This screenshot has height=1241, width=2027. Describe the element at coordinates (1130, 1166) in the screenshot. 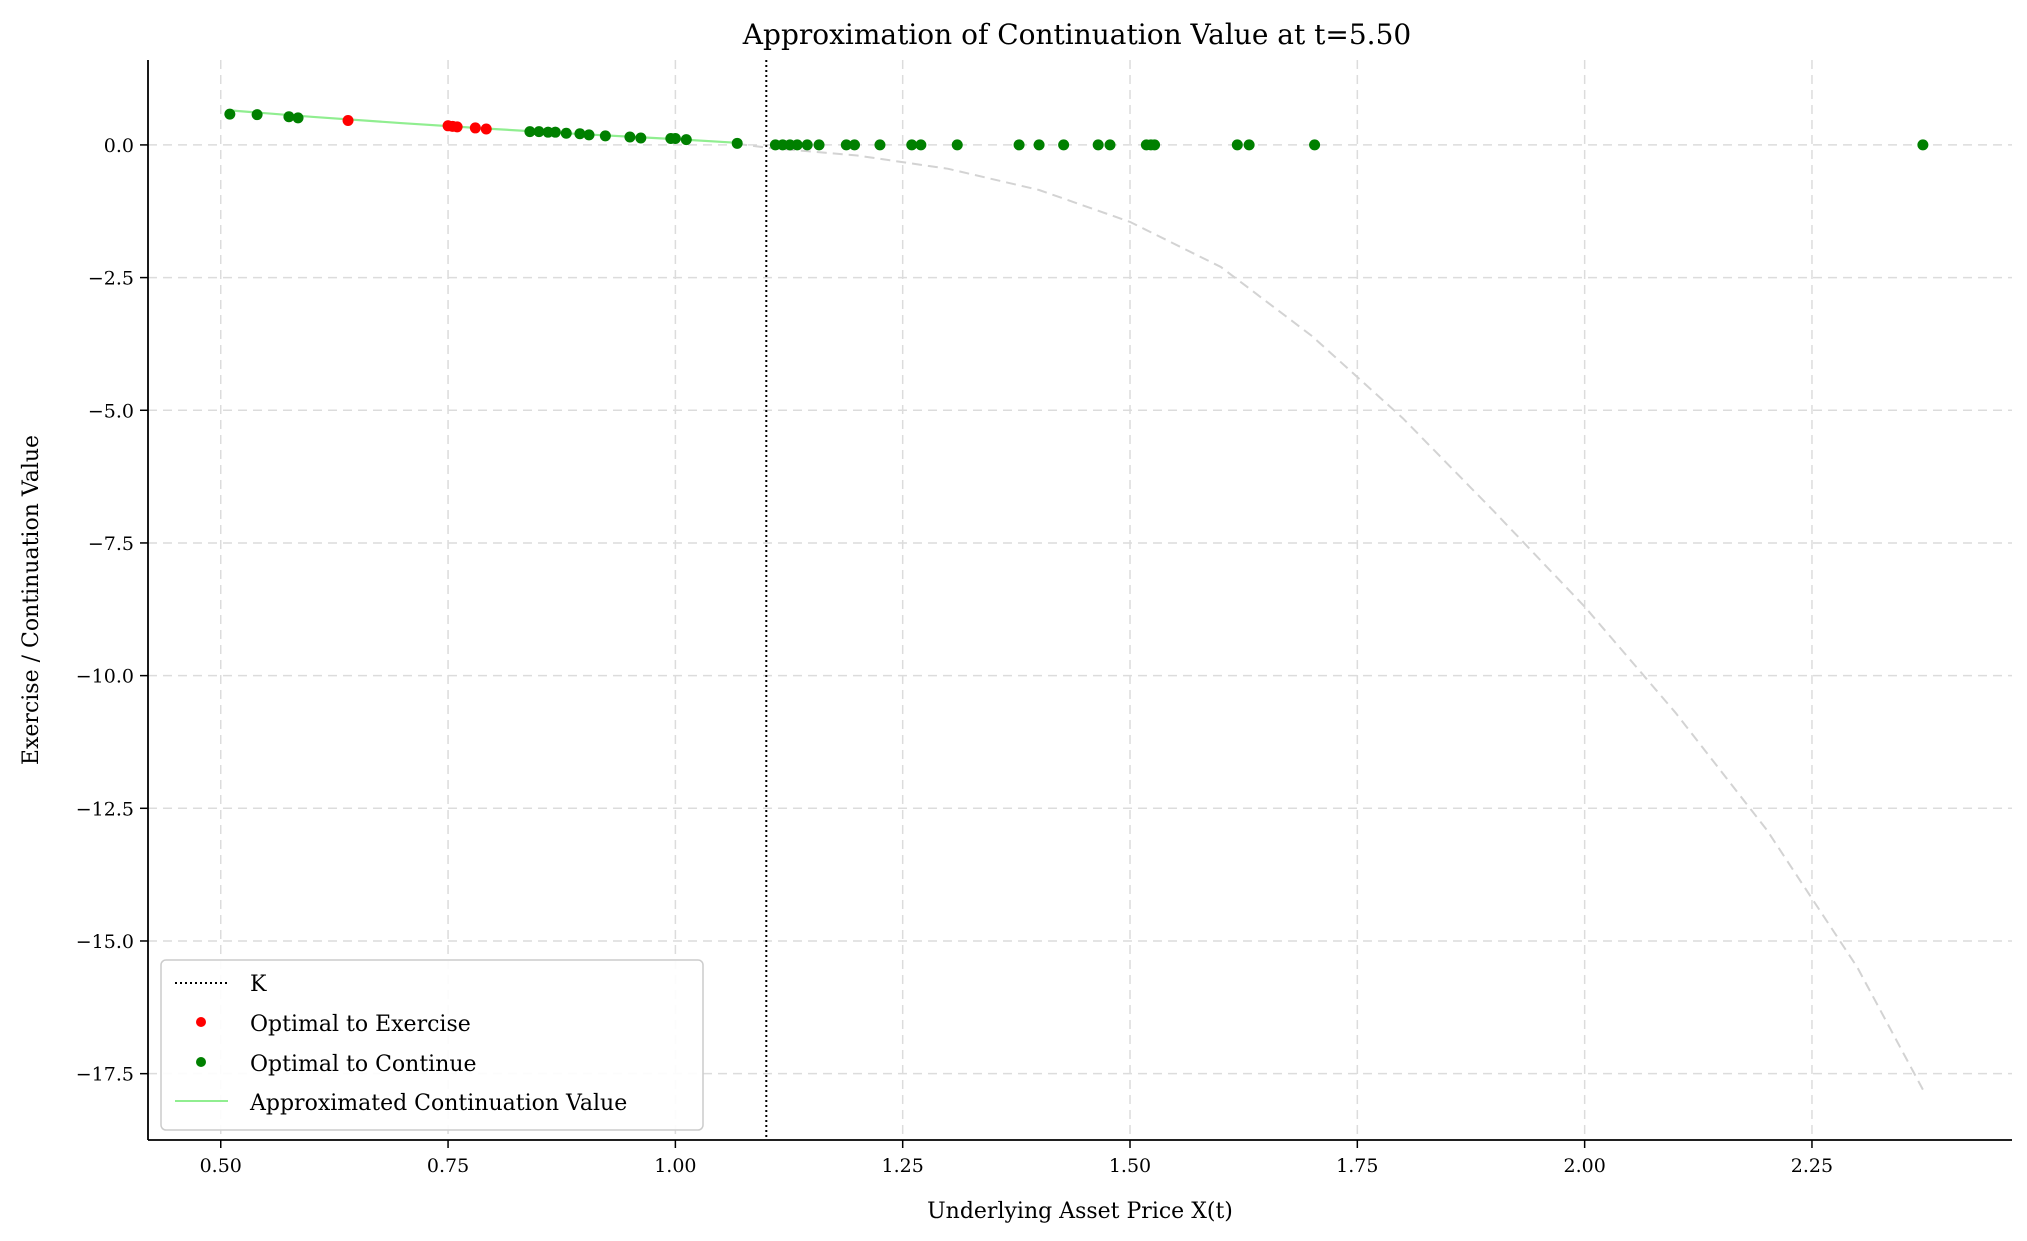

I see `x-tick-label: 1.50` at that location.